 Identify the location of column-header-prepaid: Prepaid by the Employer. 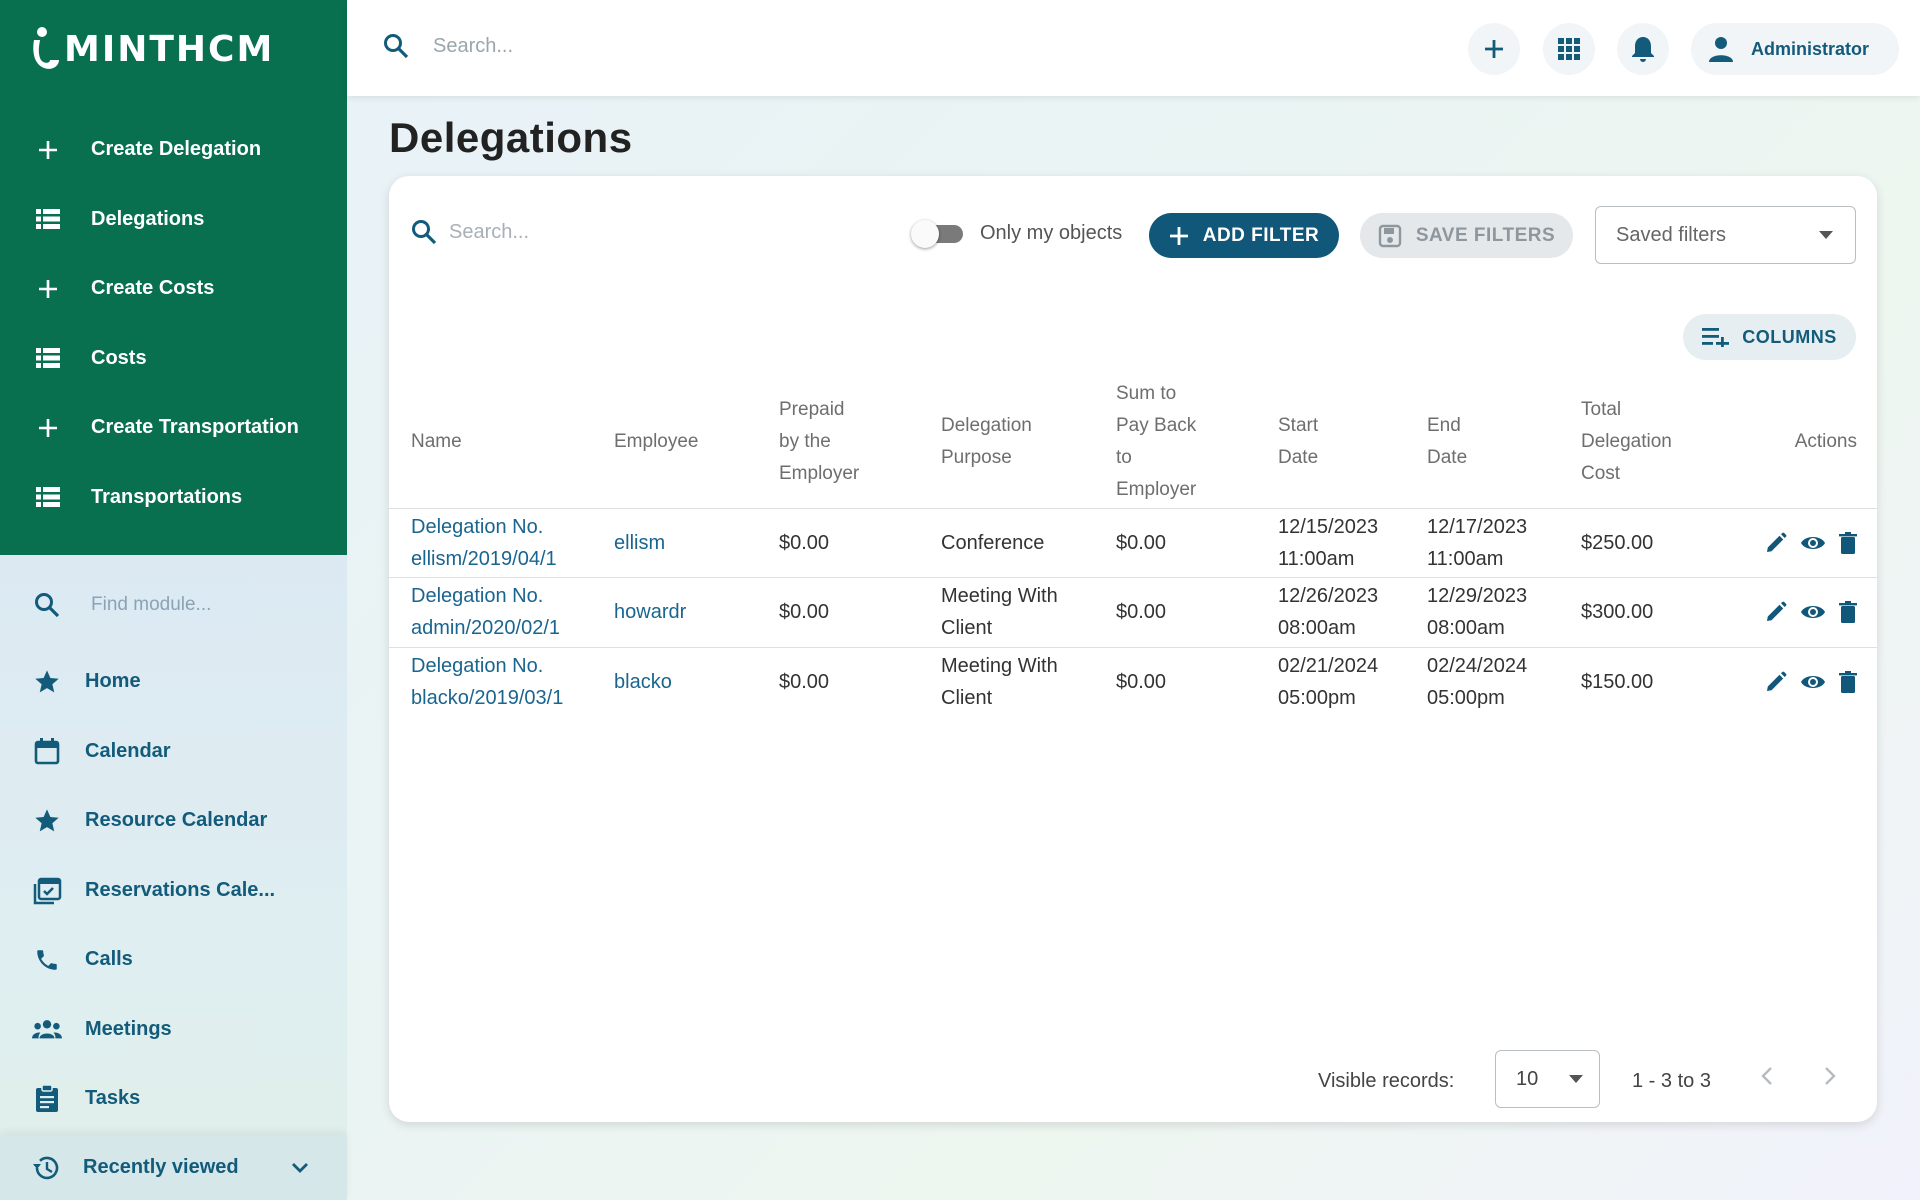
(860, 442).